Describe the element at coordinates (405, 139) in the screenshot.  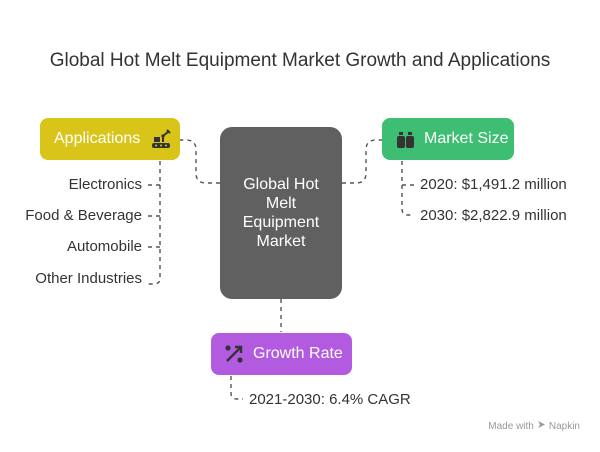
I see `bag-icon` at that location.